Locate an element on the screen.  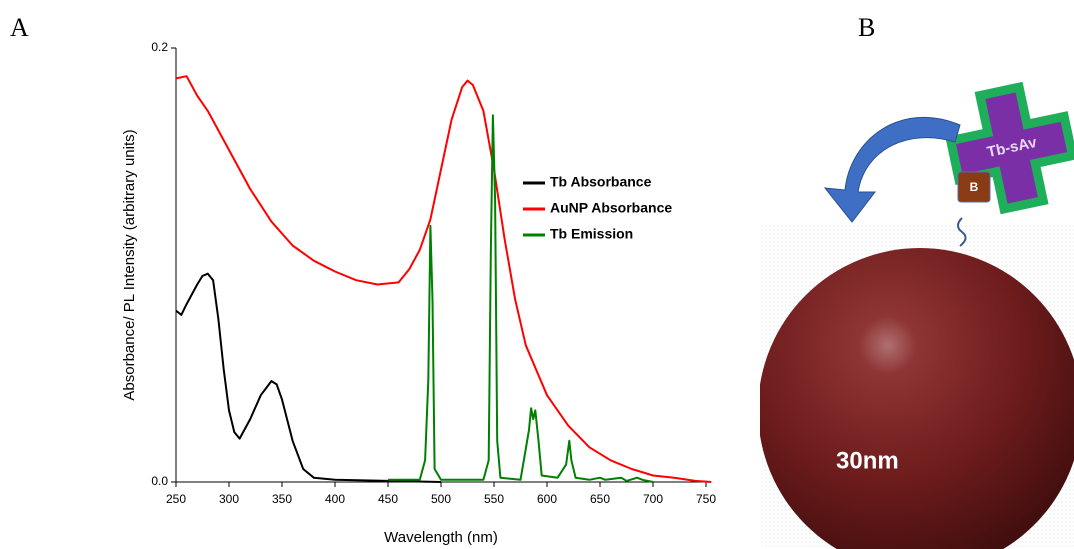
x-tick-label: 650 is located at coordinates (600, 499).